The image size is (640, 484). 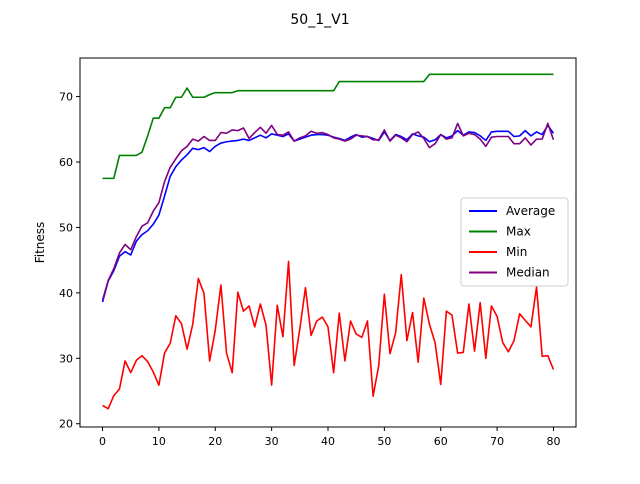 I want to click on y-tick-label: 40, so click(x=66, y=293).